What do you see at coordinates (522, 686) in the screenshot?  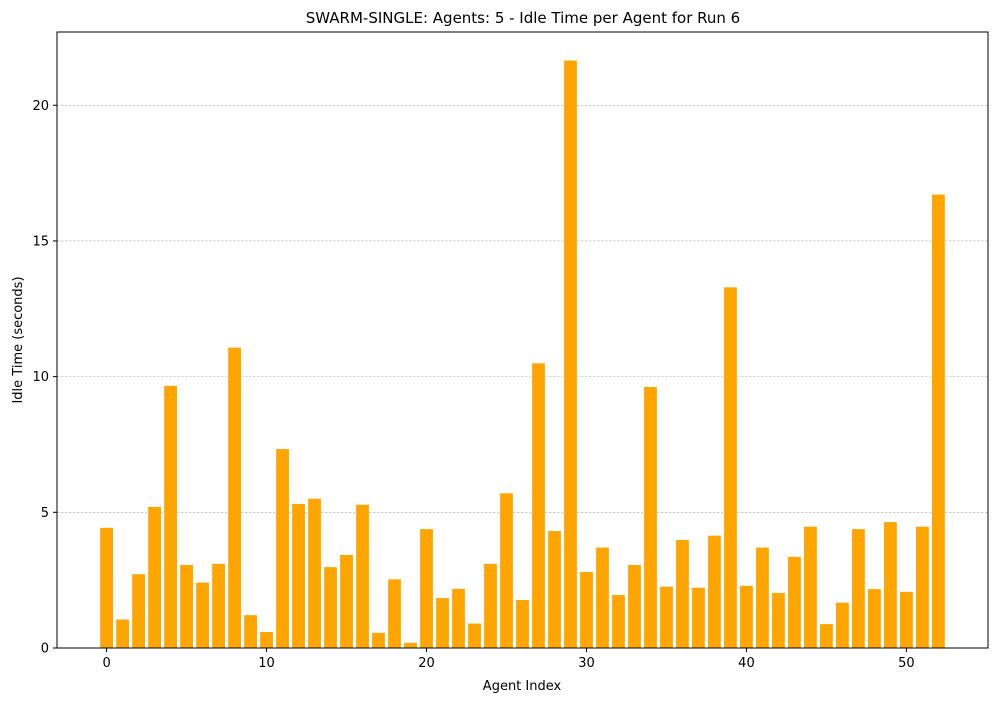 I see `x-axis-label: Agent Index` at bounding box center [522, 686].